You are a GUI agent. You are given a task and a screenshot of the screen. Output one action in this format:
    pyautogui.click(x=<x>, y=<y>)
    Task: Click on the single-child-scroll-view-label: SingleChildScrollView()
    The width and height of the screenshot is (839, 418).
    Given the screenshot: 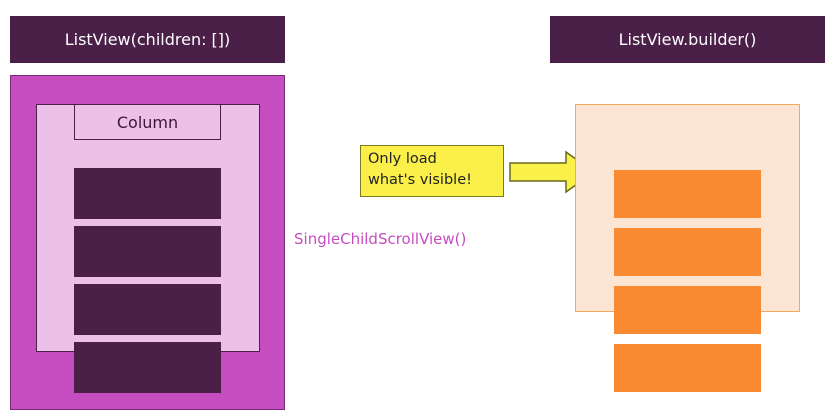 What is the action you would take?
    pyautogui.click(x=380, y=239)
    